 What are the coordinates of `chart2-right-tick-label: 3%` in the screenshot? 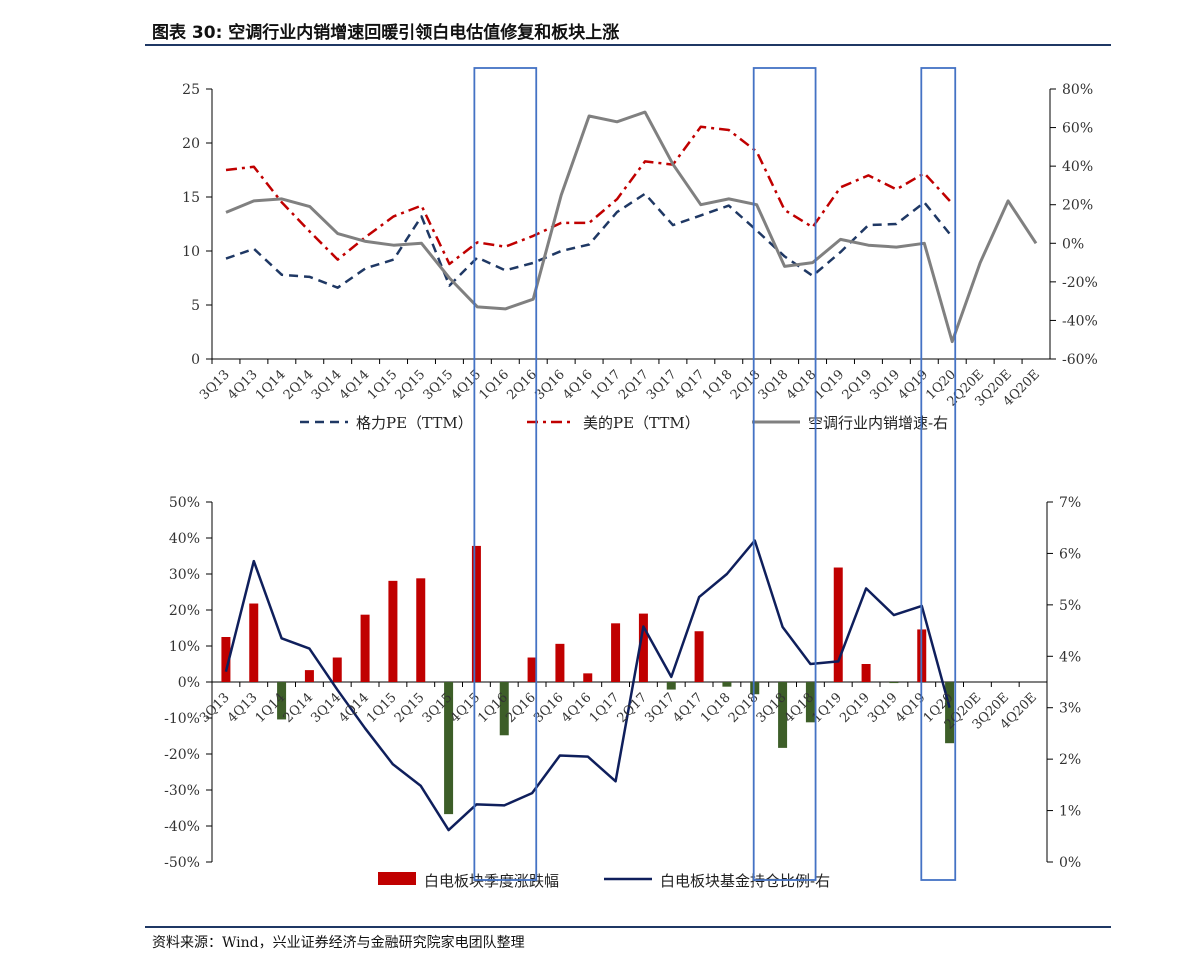 It's located at (1070, 709).